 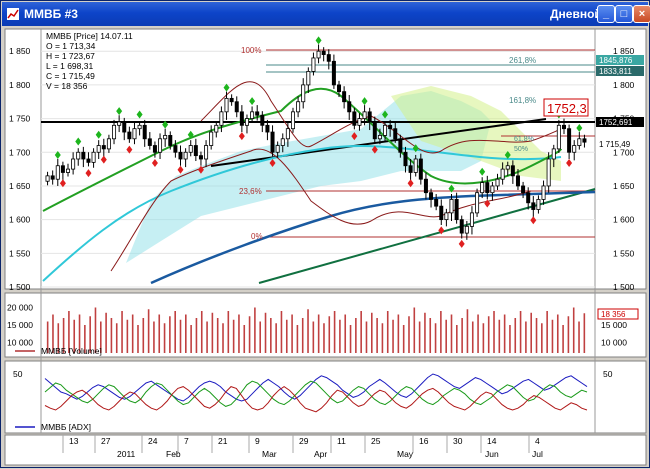 I want to click on volume-legend: ММВБ [Volume], so click(x=71, y=351).